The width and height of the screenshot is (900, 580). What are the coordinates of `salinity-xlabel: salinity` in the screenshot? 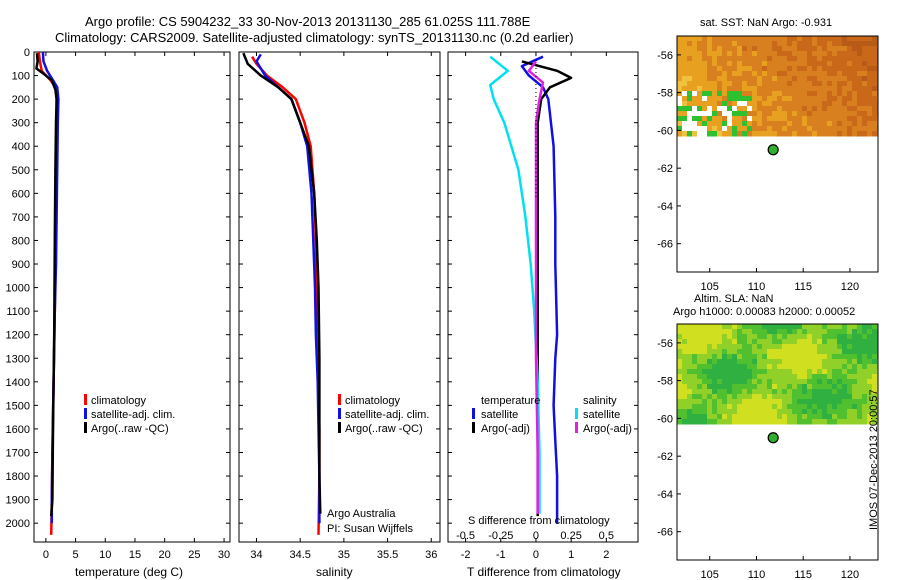 It's located at (334, 572).